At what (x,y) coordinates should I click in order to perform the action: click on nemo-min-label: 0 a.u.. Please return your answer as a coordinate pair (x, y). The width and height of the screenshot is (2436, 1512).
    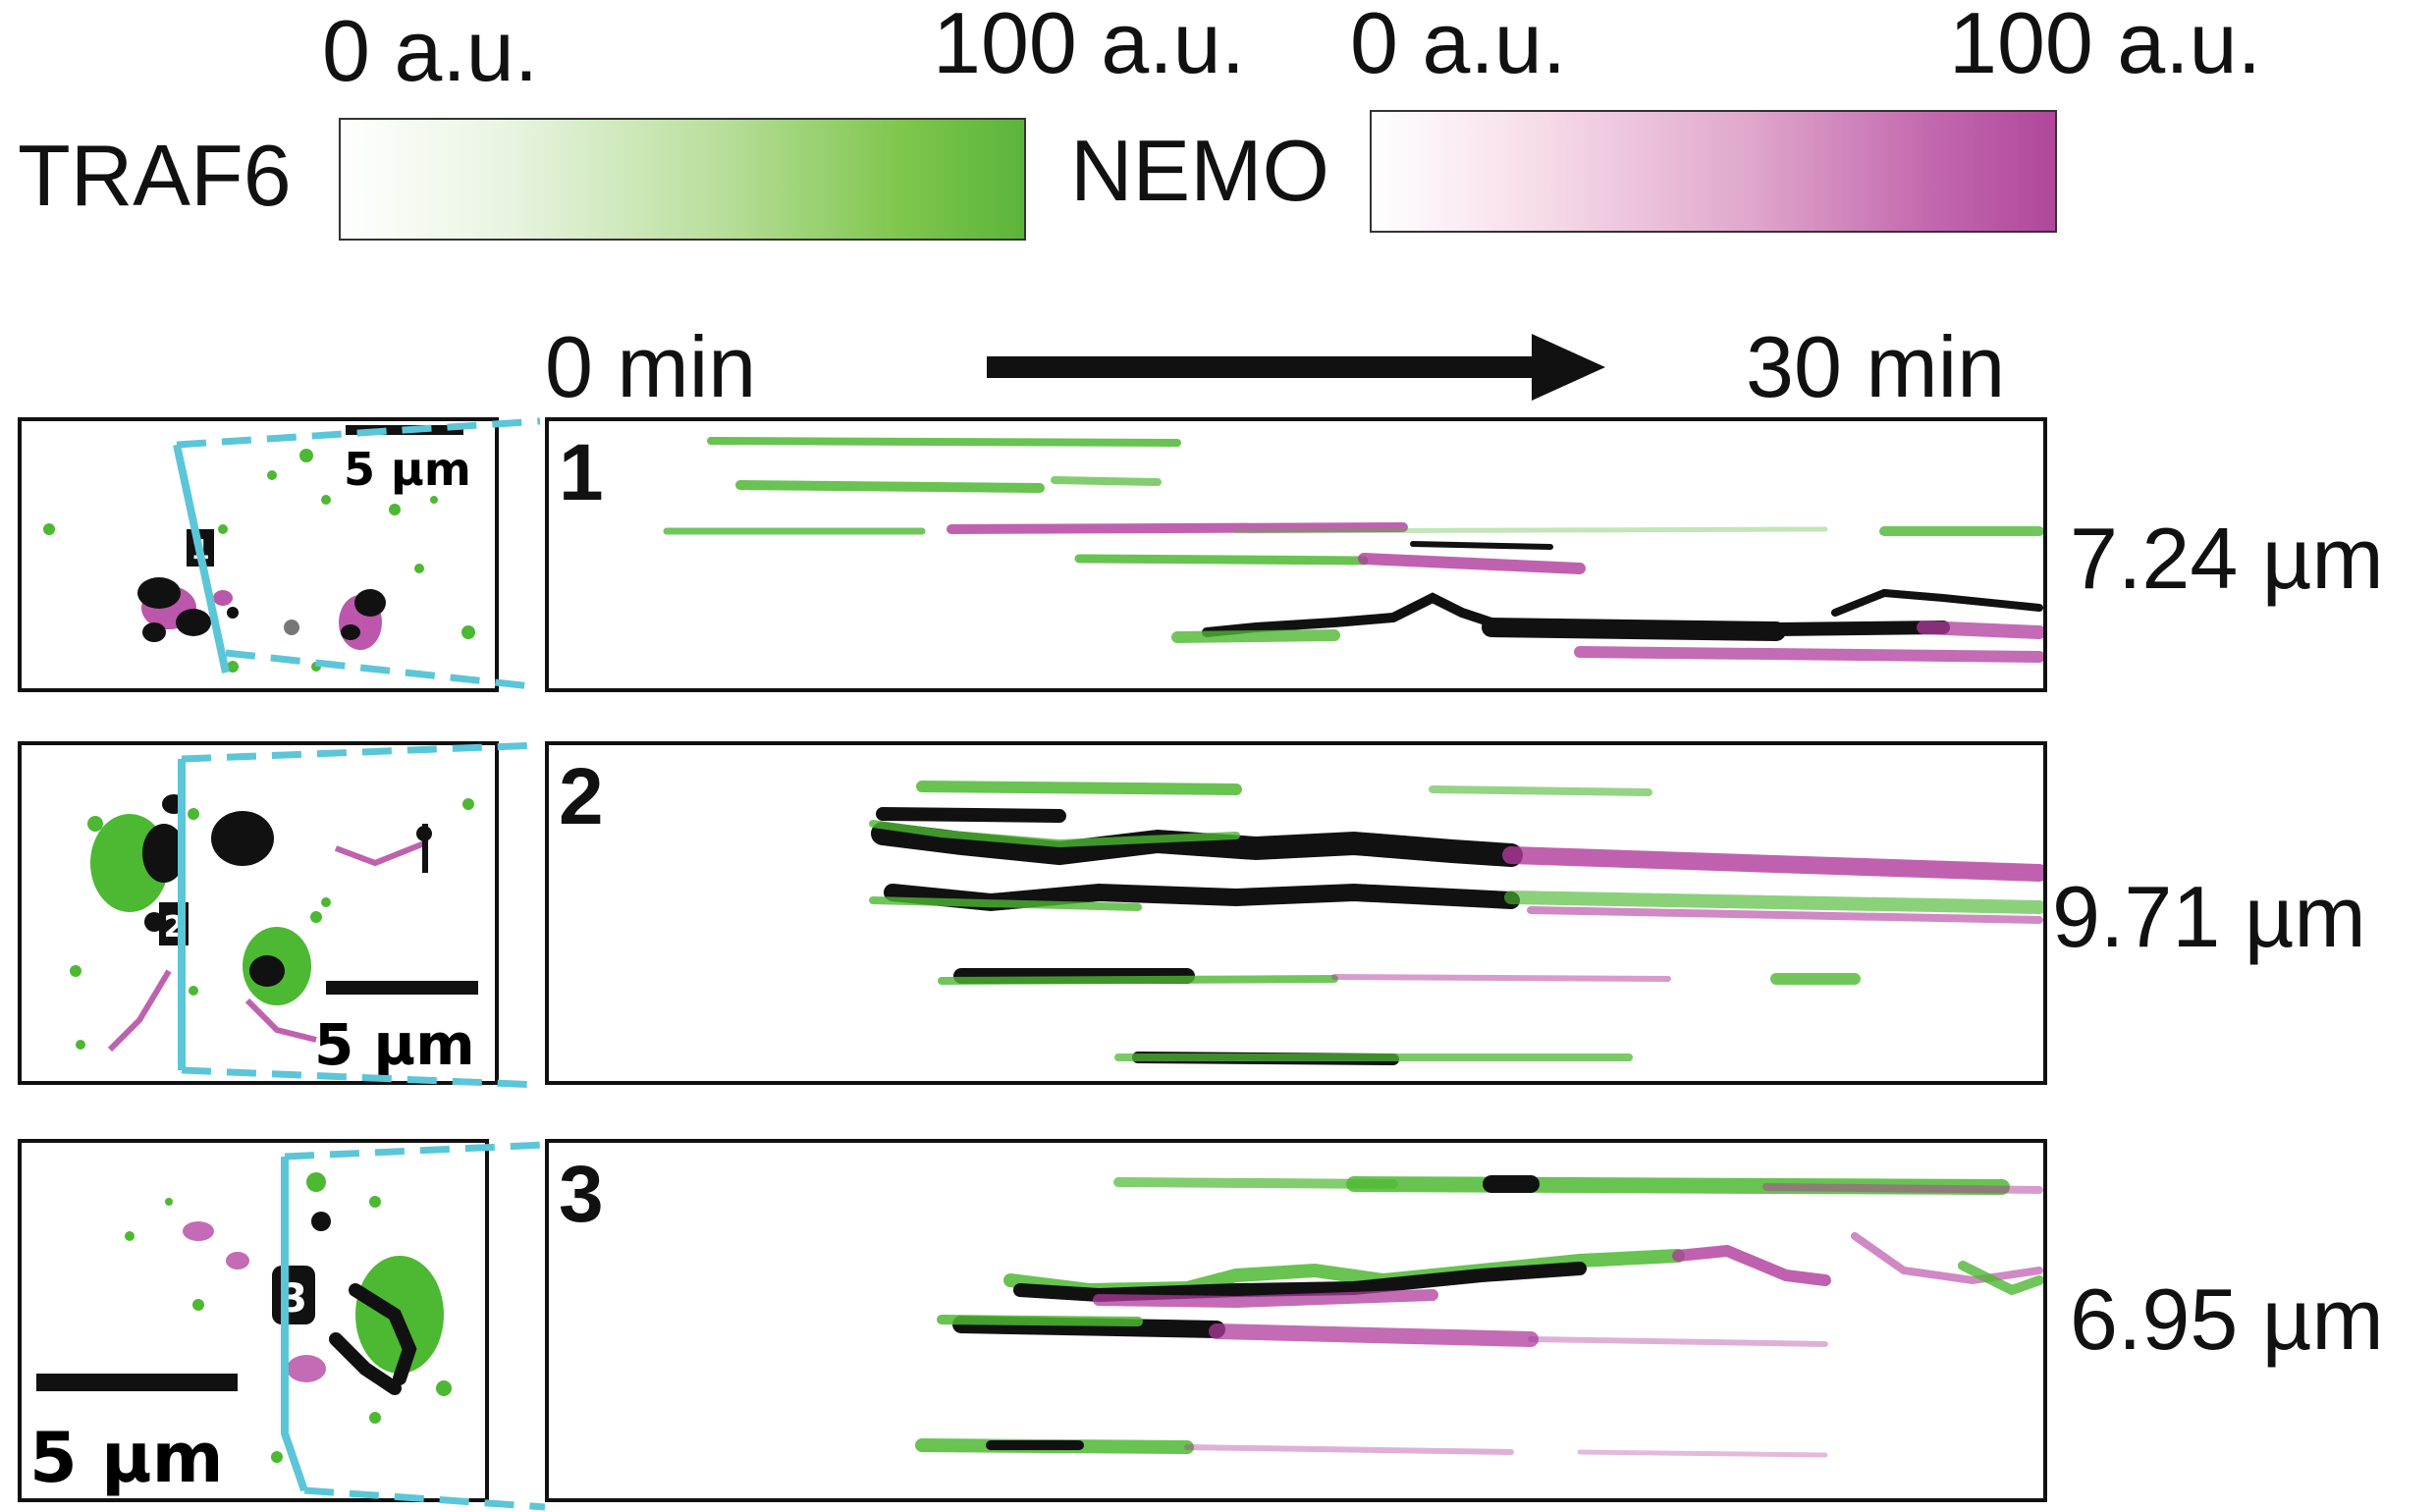
    Looking at the image, I should click on (1458, 45).